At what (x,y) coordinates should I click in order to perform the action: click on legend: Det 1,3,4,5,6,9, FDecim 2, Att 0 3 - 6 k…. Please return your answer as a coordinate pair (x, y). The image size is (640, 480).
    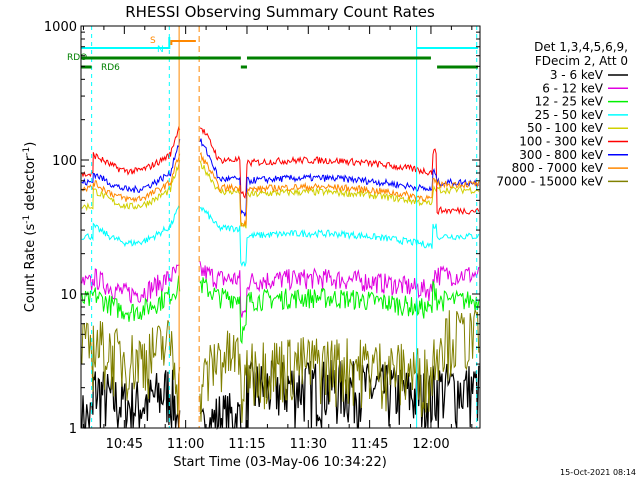
    Looking at the image, I should click on (562, 114).